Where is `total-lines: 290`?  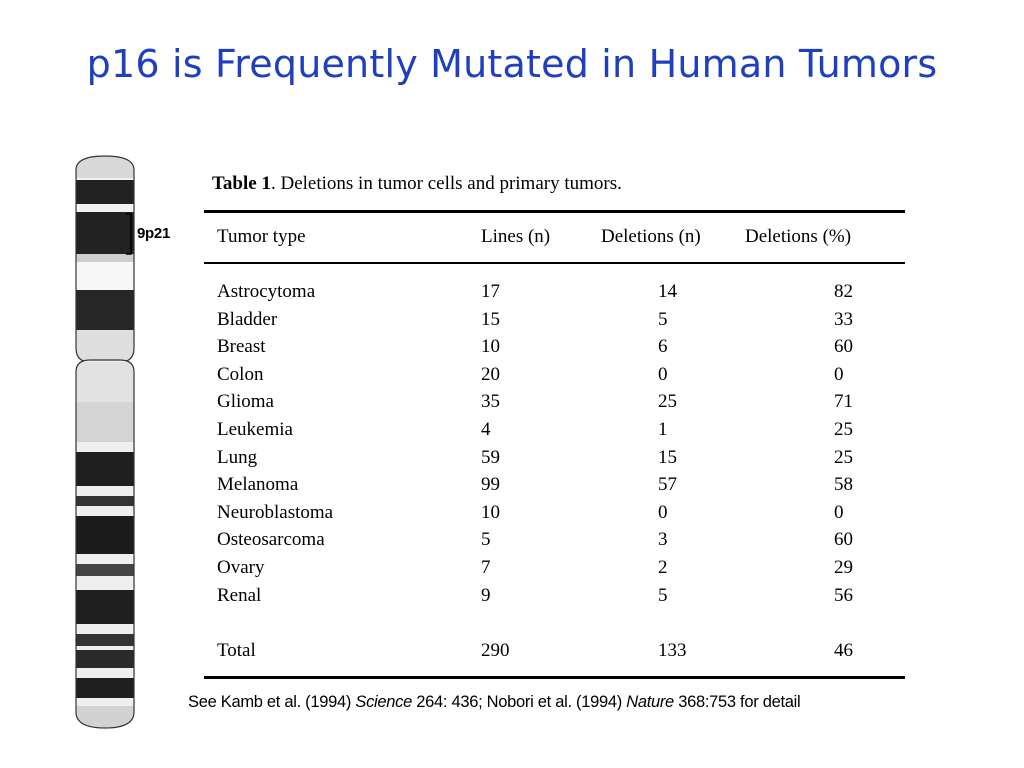 total-lines: 290 is located at coordinates (495, 650).